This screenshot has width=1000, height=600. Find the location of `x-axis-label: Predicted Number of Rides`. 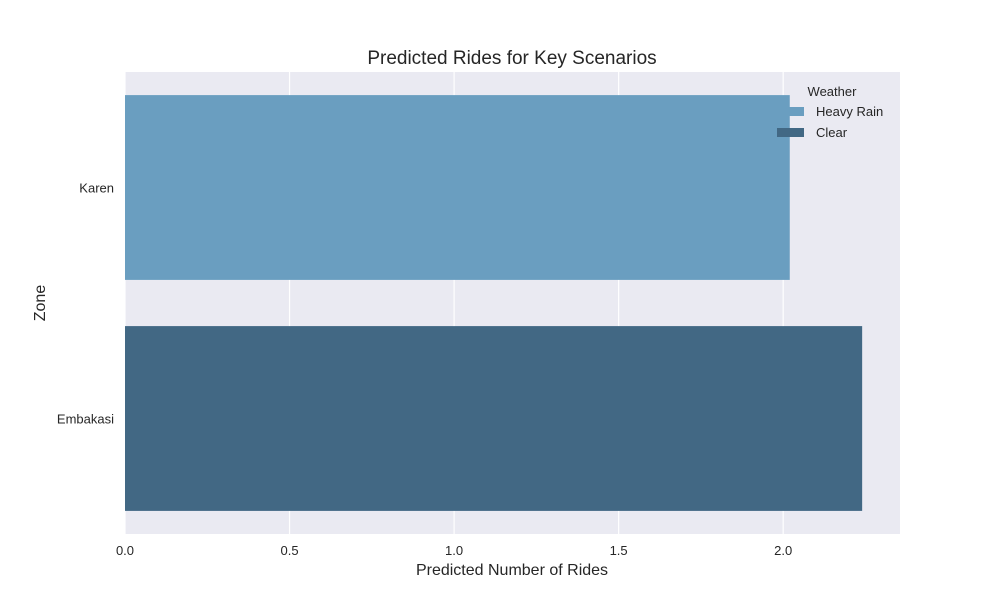

x-axis-label: Predicted Number of Rides is located at coordinates (512, 570).